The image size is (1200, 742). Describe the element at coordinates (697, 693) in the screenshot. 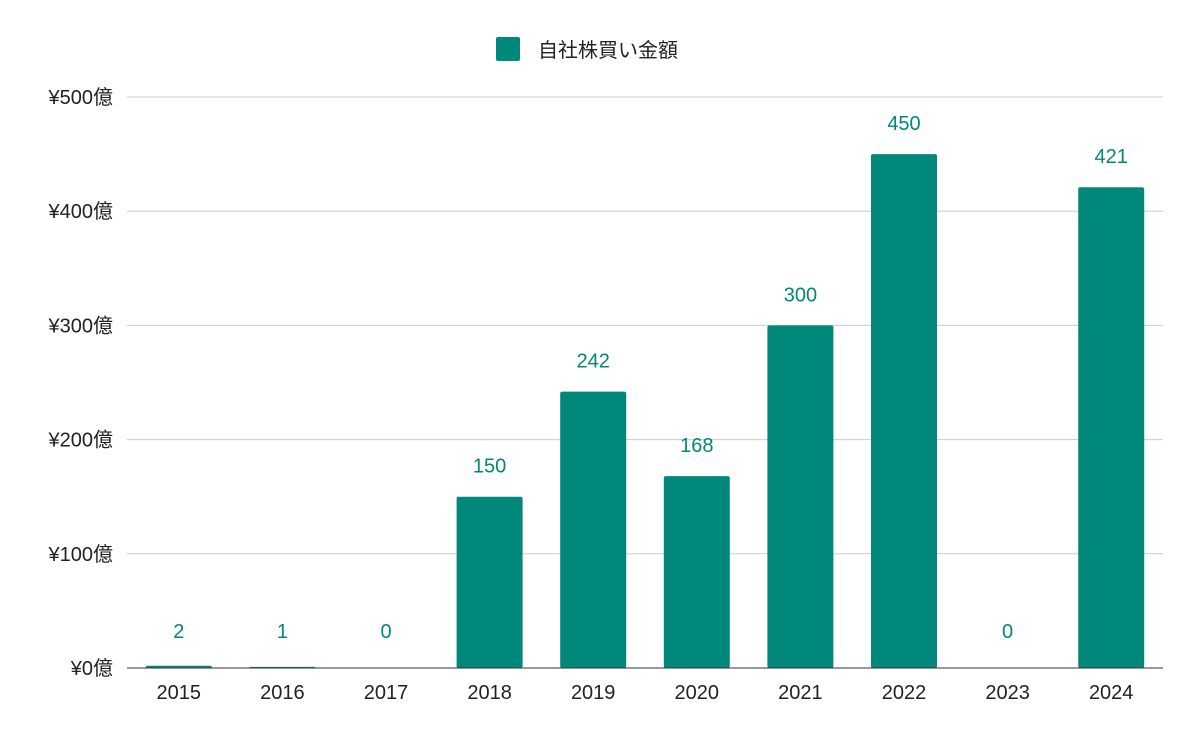

I see `x-tick-label-2020: 2020` at that location.